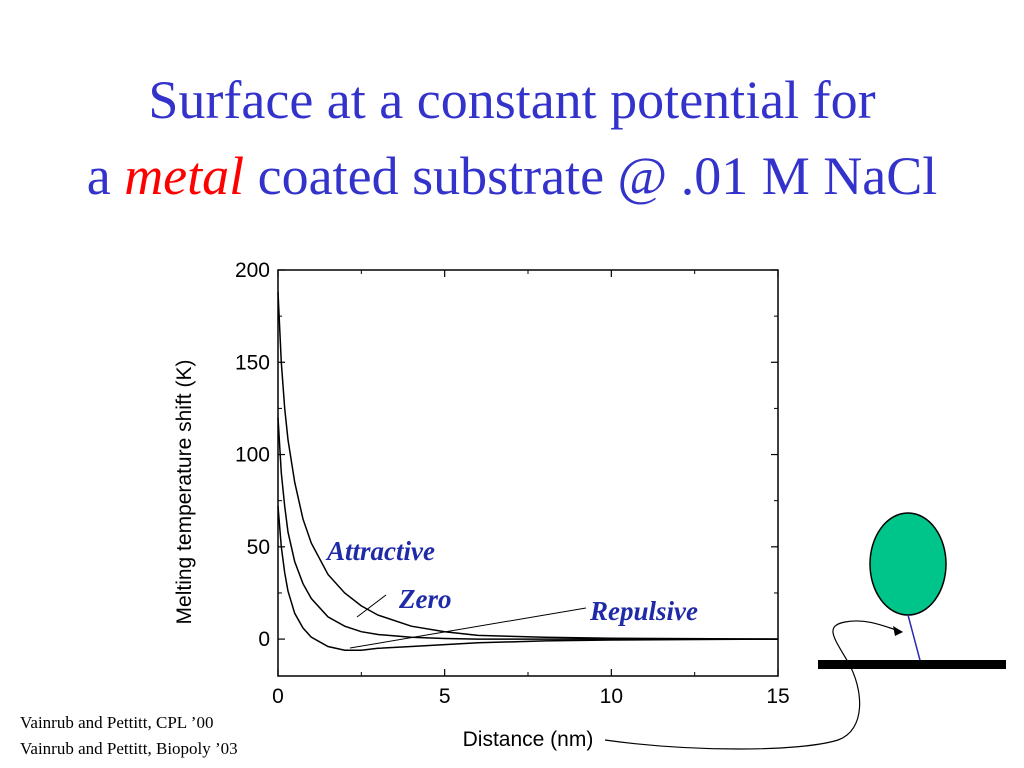  Describe the element at coordinates (914, 639) in the screenshot. I see `tether-linker` at that location.